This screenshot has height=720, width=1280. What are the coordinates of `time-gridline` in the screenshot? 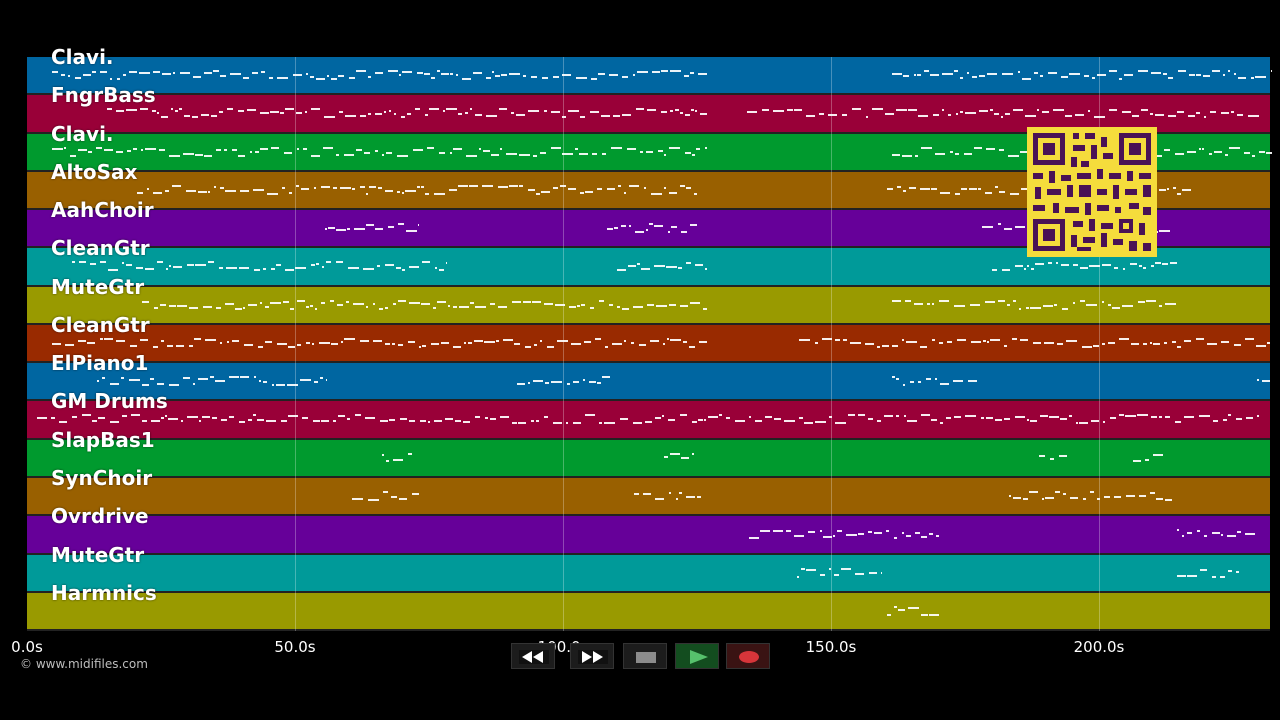 It's located at (295, 344).